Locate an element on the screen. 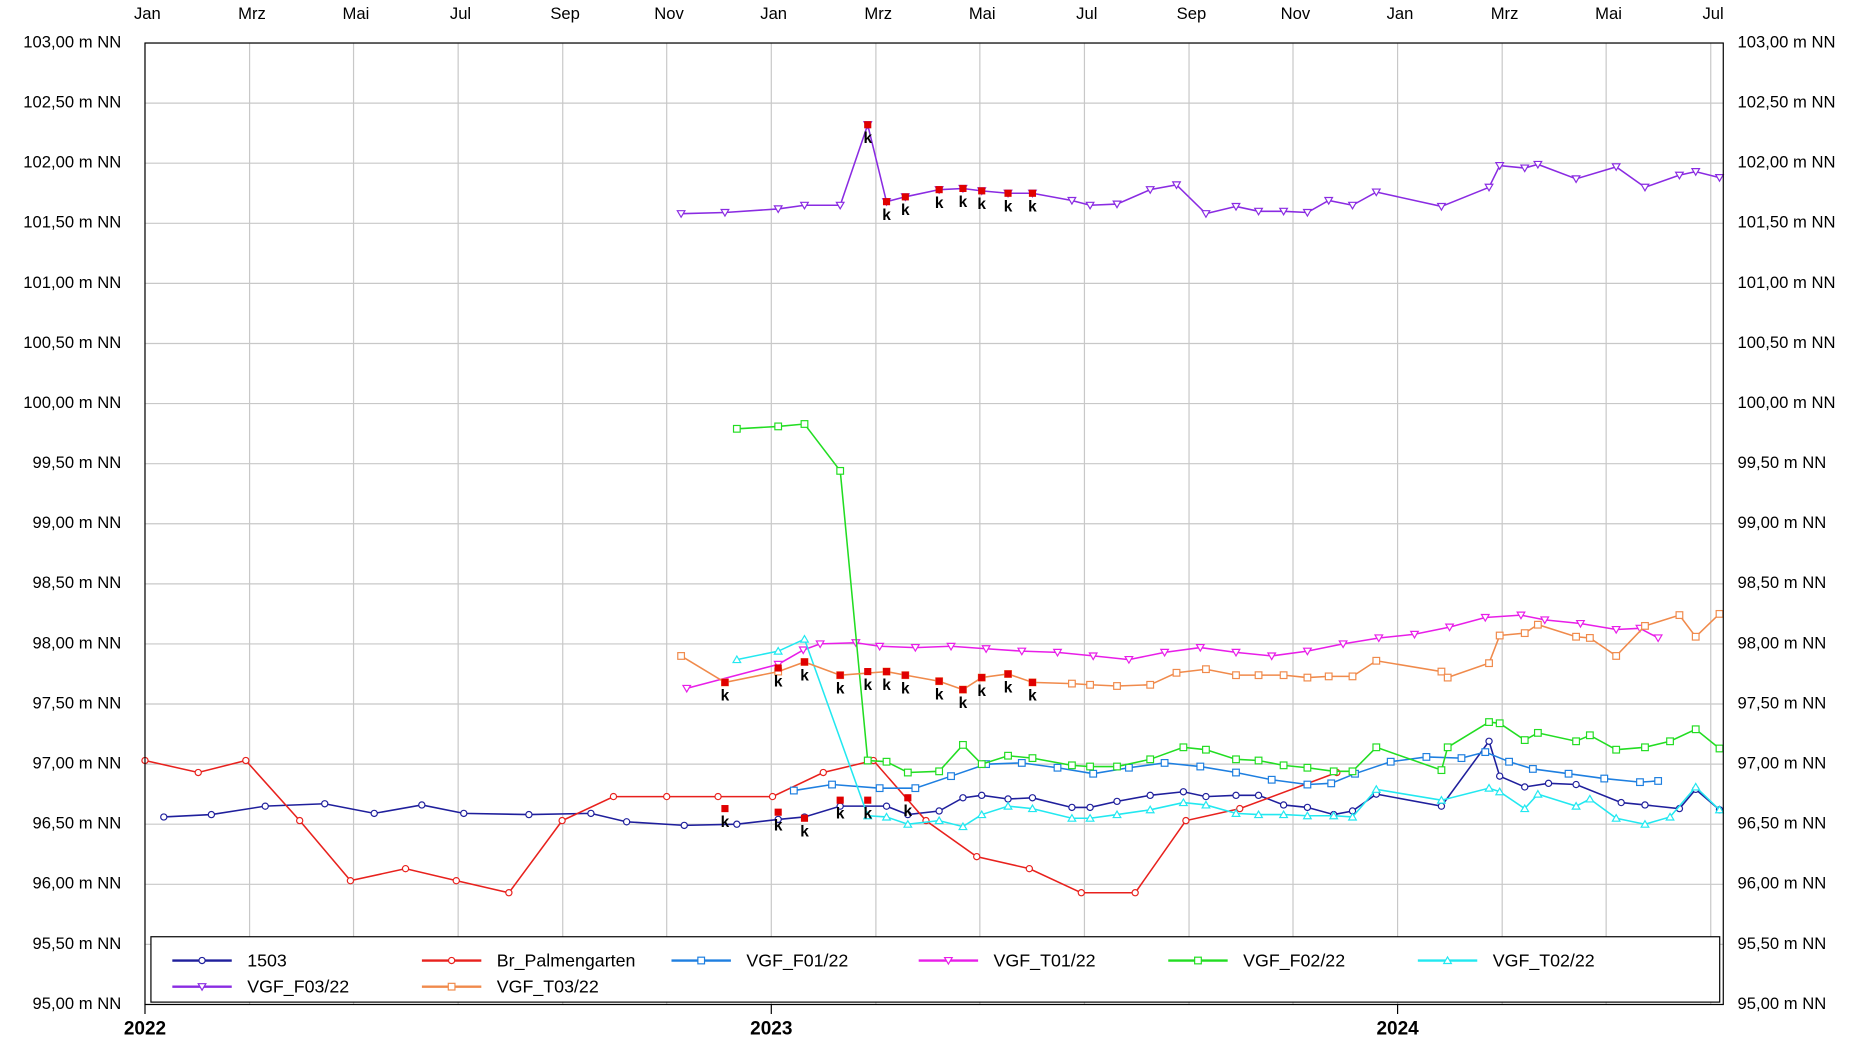  y2-tick-label: 97,00 m NN is located at coordinates (1782, 763).